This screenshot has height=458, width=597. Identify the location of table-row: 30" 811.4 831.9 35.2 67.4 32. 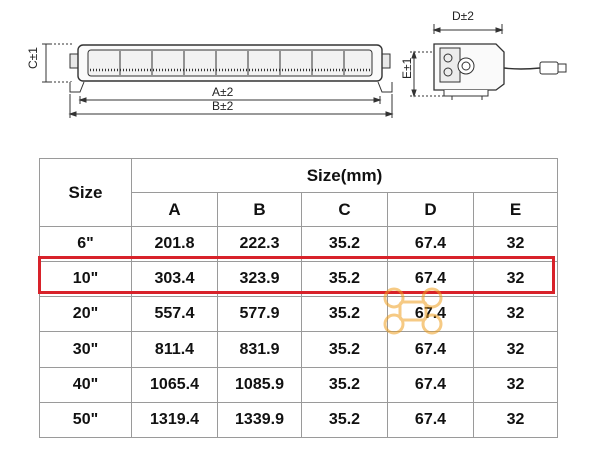
(299, 349).